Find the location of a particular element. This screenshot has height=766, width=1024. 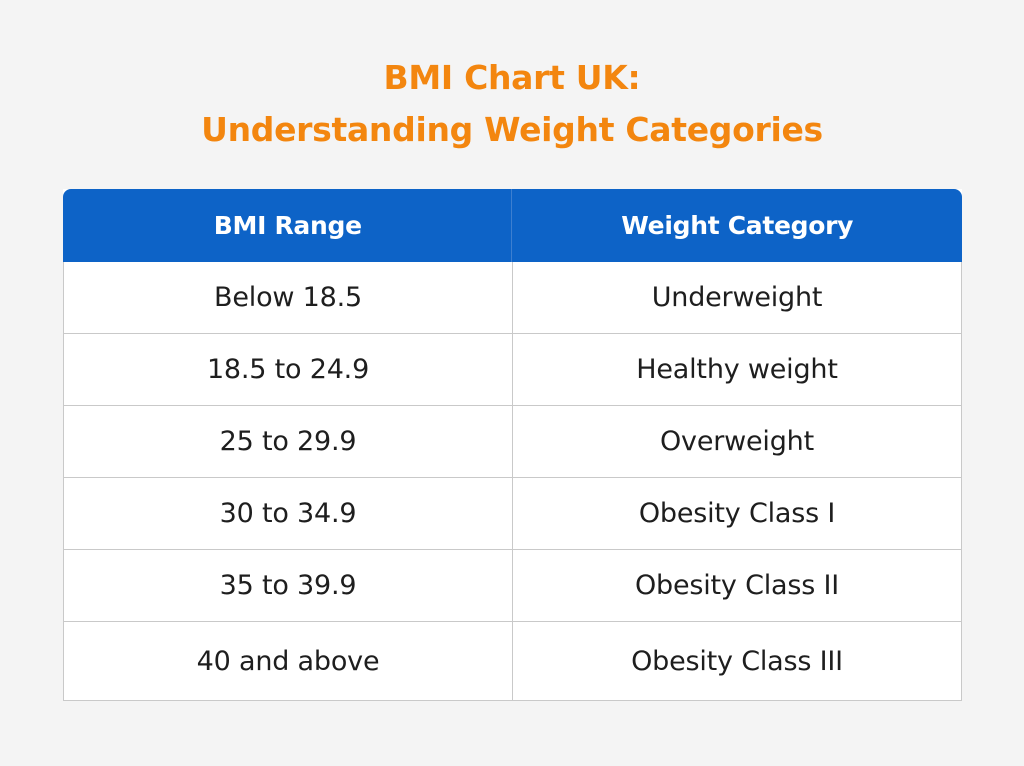

chart-title-line-2: Understanding Weight Categories is located at coordinates (512, 129).